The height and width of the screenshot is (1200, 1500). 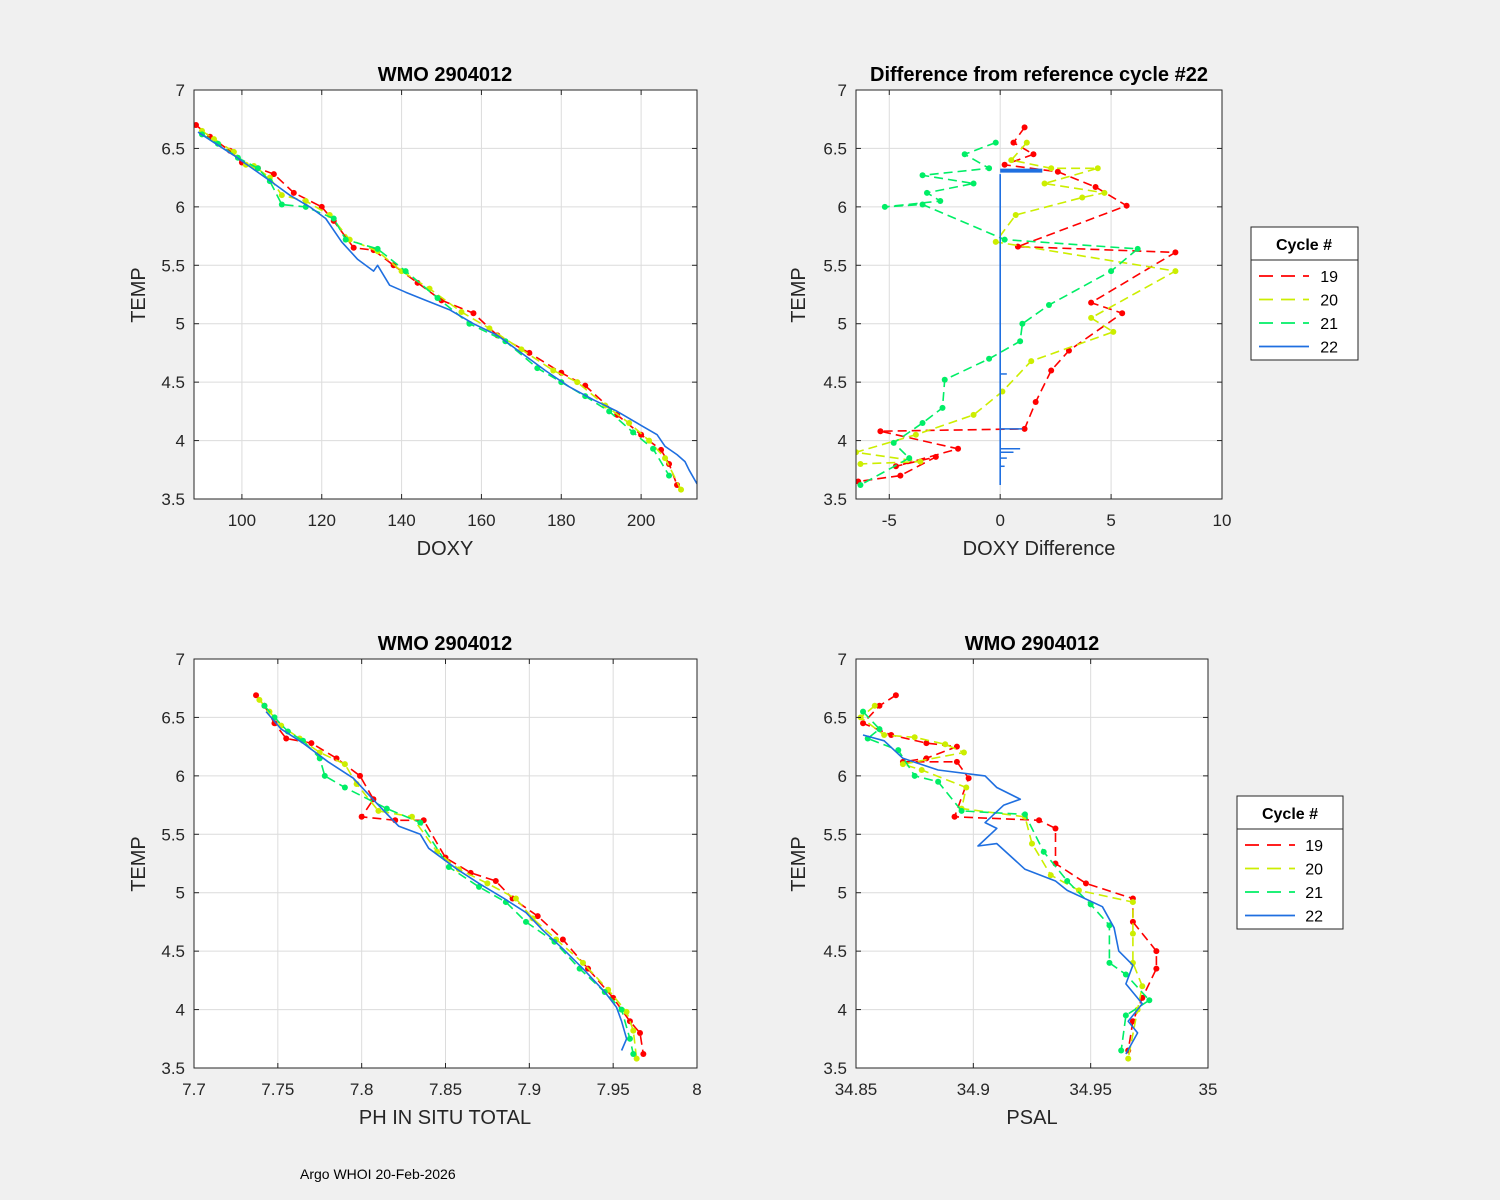 I want to click on plot-area: -5 0 5 10 3.5 4 4.5 5 5.5 6 6.5 7, so click(x=1027, y=305).